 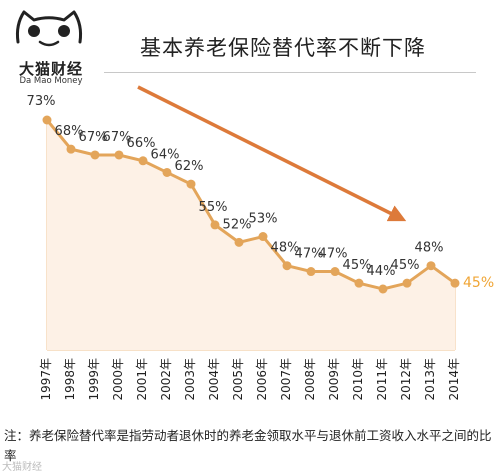 What do you see at coordinates (46, 379) in the screenshot?
I see `x-tick-label: 1997年` at bounding box center [46, 379].